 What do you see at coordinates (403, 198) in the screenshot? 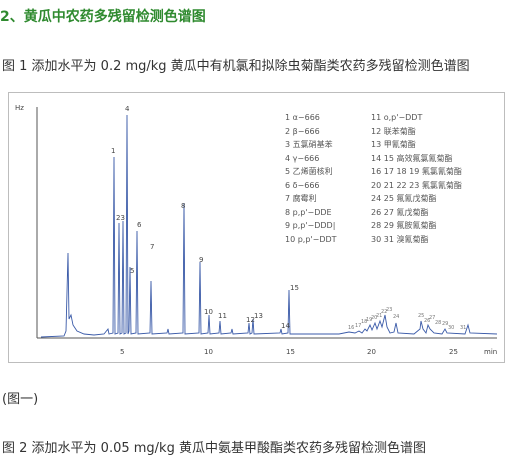
I see `legend-item: 24 25 氟氰戊菊酯` at bounding box center [403, 198].